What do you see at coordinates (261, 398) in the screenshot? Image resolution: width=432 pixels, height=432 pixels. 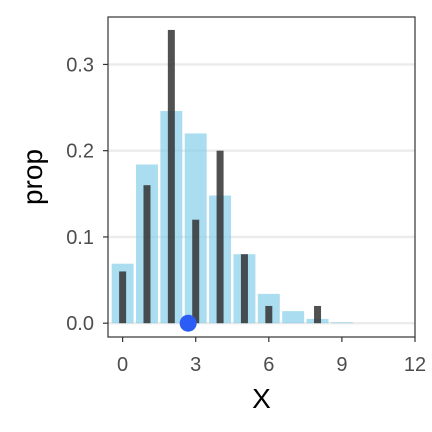 I see `x-axis-title: X` at bounding box center [261, 398].